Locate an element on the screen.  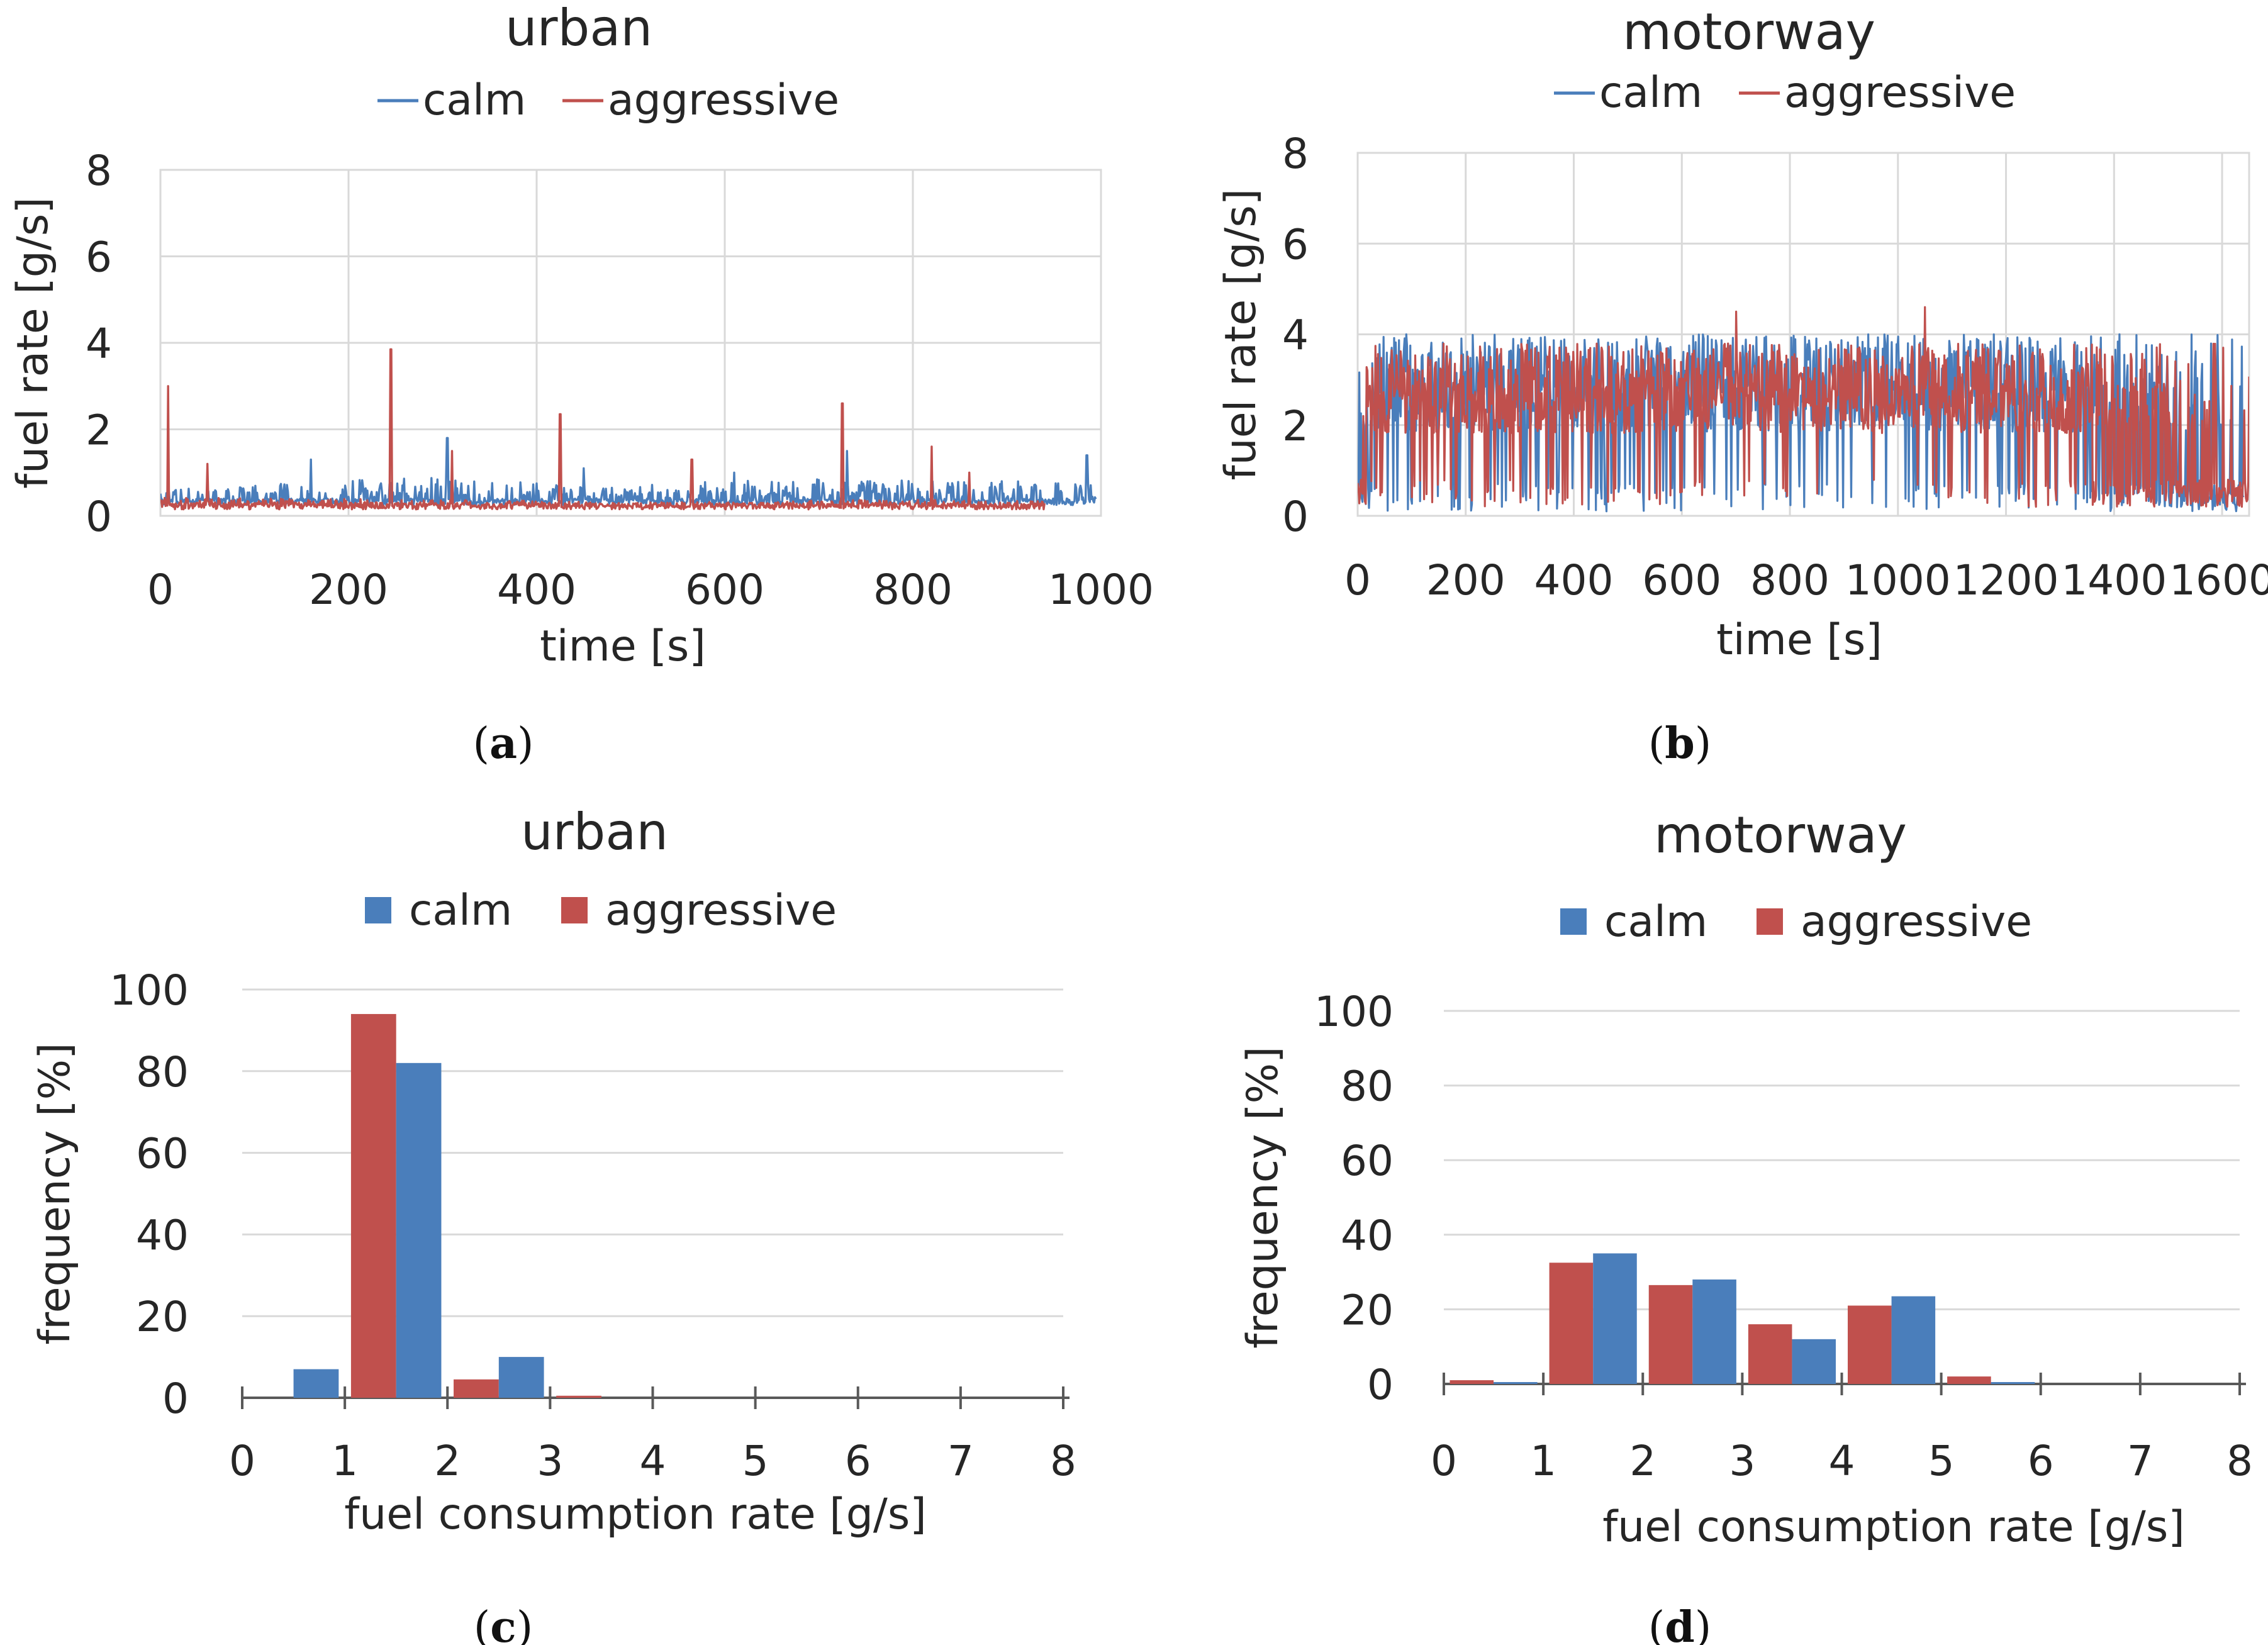
x-tick-label: 1400 is located at coordinates (2114, 580).